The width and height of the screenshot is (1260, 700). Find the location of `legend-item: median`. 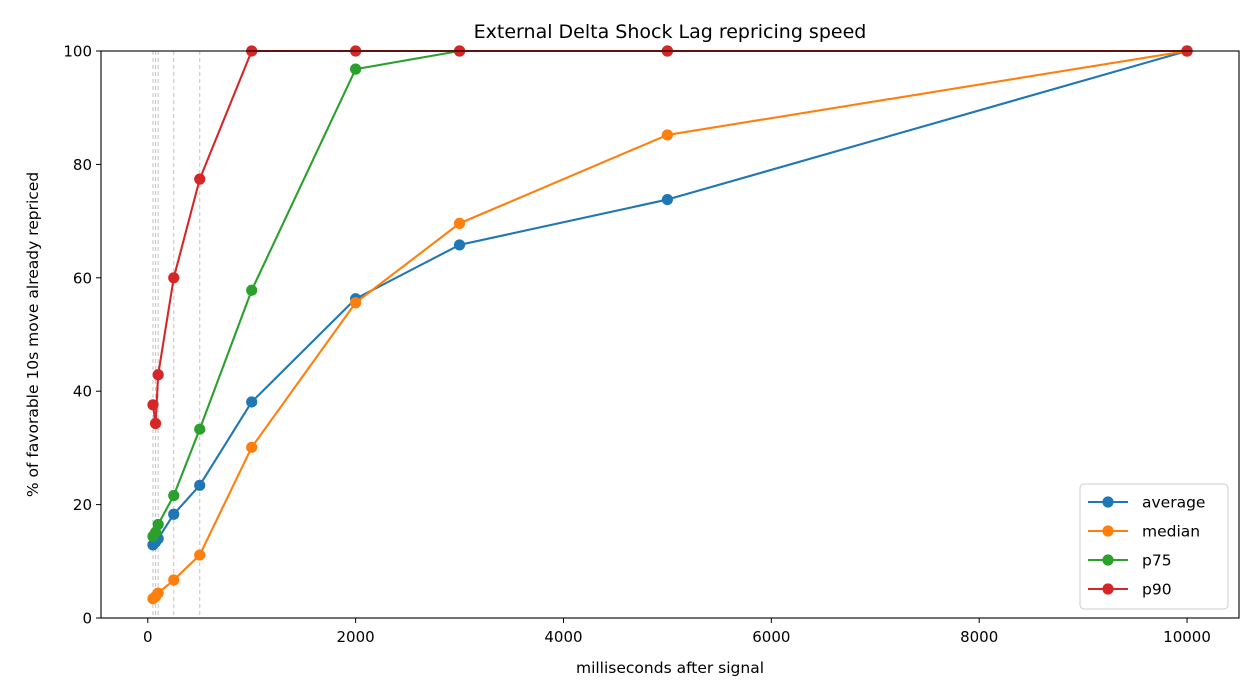

legend-item: median is located at coordinates (1144, 532).